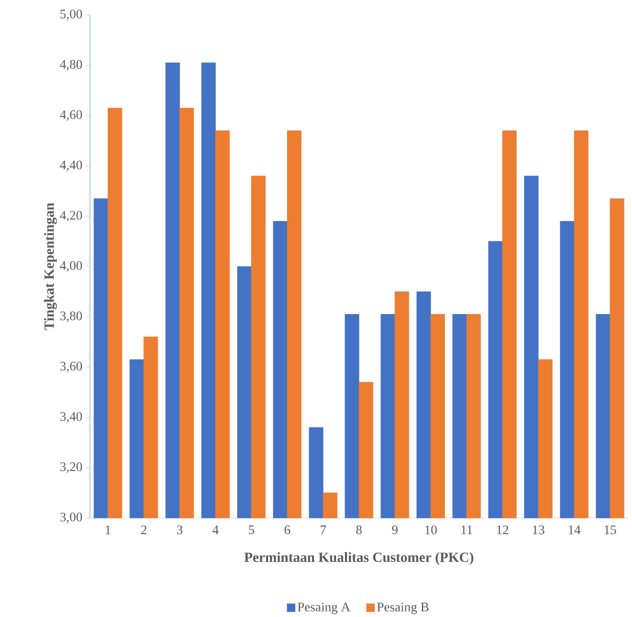  What do you see at coordinates (71, 316) in the screenshot?
I see `y-tick-label: 3,80` at bounding box center [71, 316].